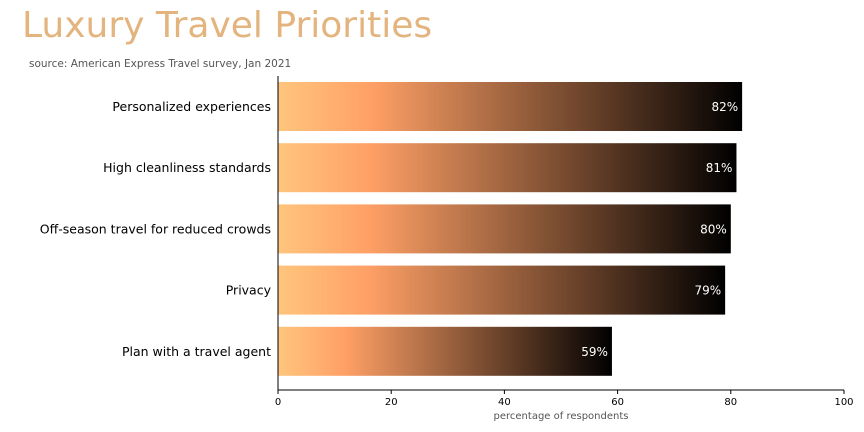  What do you see at coordinates (391, 402) in the screenshot?
I see `x-tick-label-1: 20` at bounding box center [391, 402].